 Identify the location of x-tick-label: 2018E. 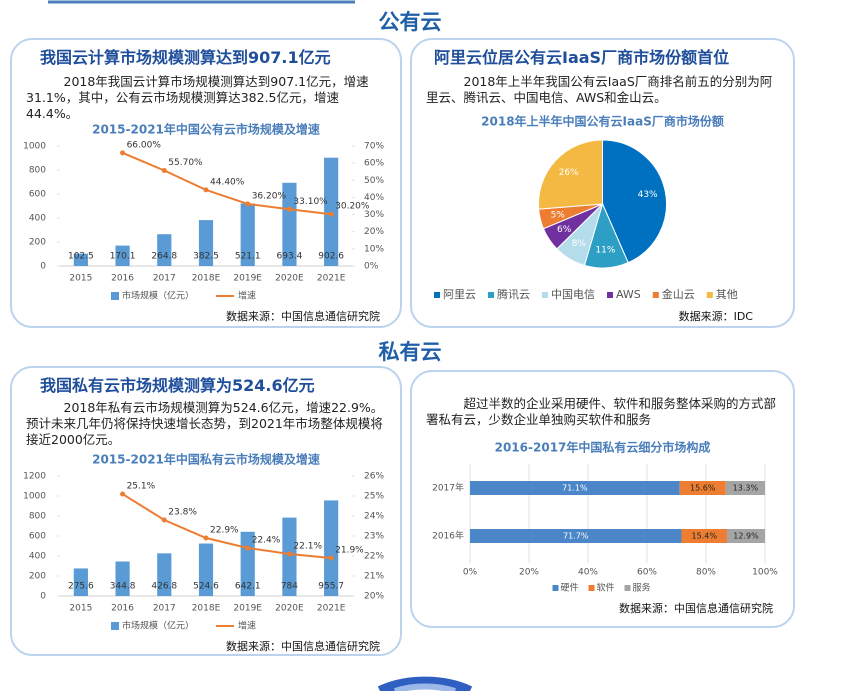
(206, 279).